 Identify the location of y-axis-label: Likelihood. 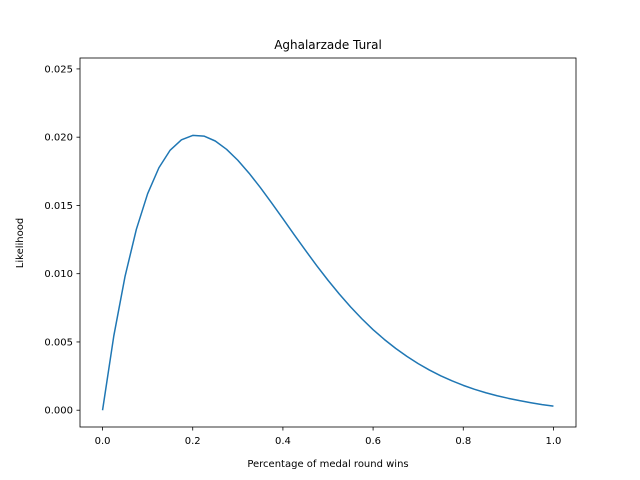
(20, 243).